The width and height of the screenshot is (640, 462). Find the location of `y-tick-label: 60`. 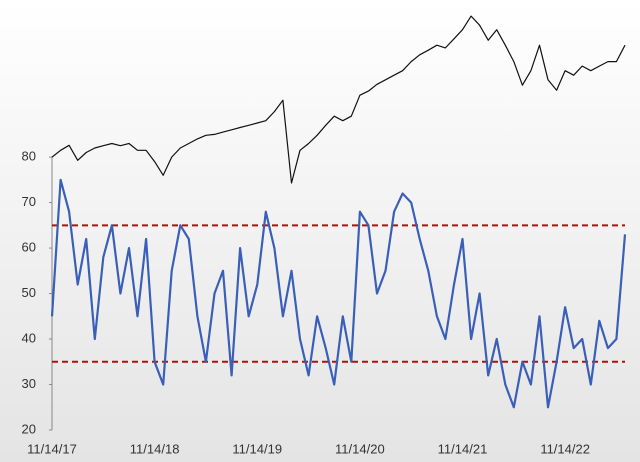

y-tick-label: 60 is located at coordinates (29, 247).